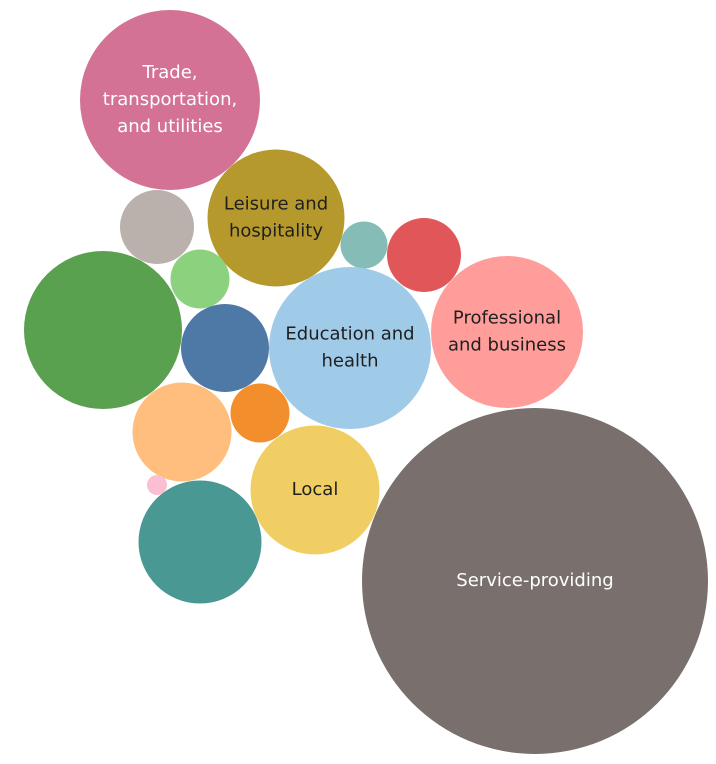 This screenshot has width=716, height=764. What do you see at coordinates (507, 345) in the screenshot?
I see `bubble-label-line: and business` at bounding box center [507, 345].